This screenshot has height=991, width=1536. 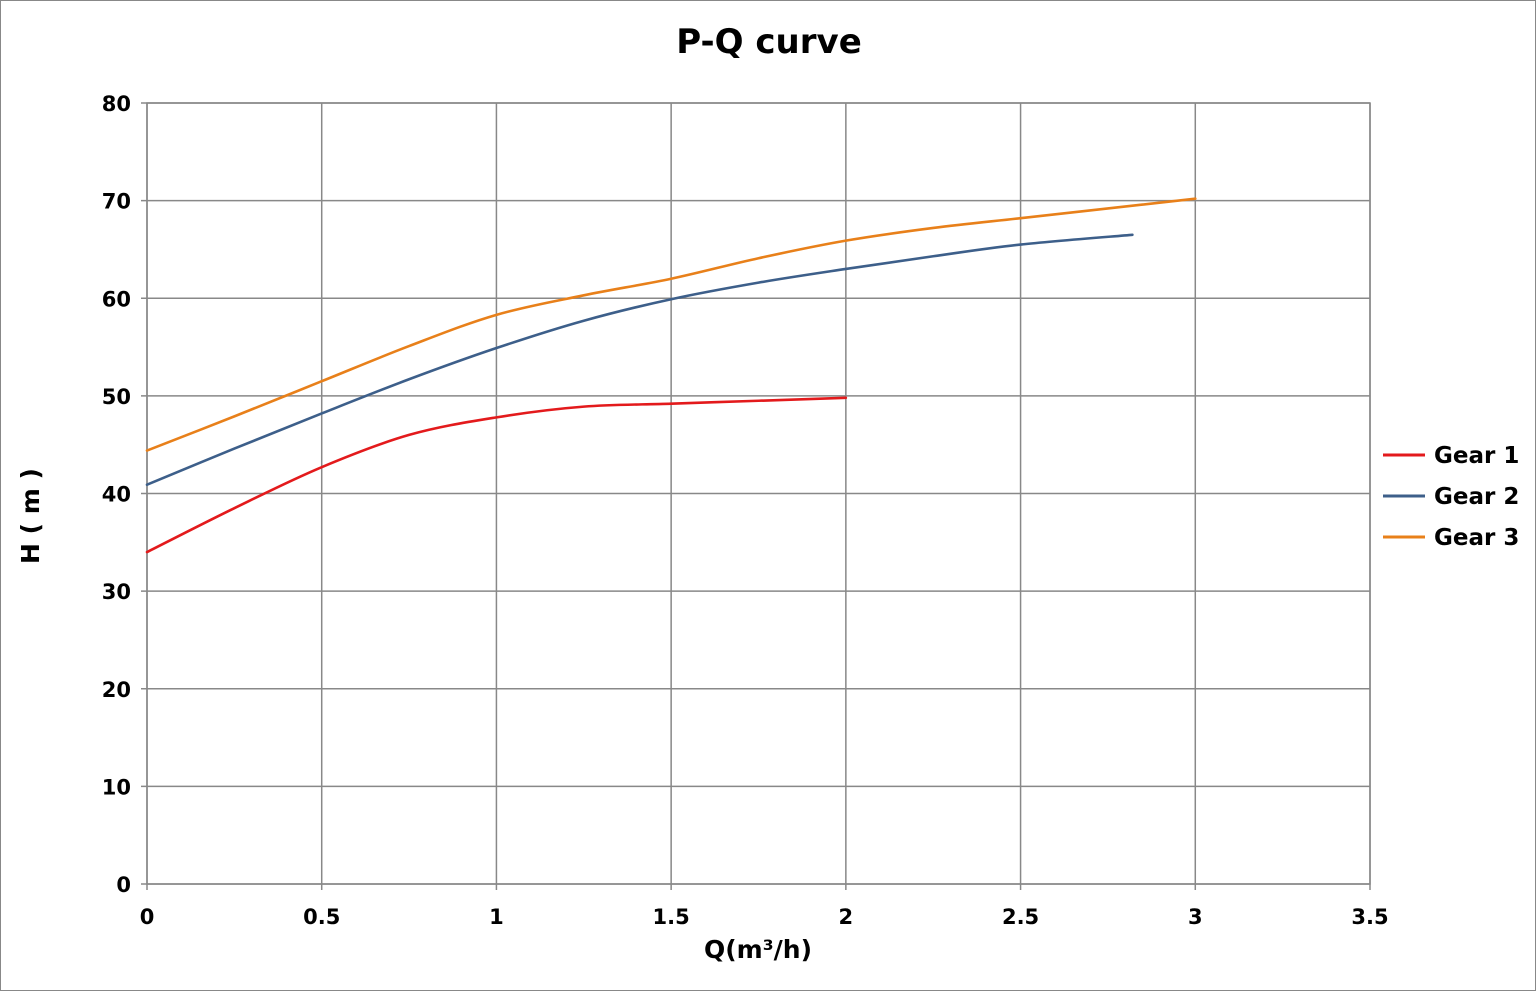 What do you see at coordinates (758, 949) in the screenshot?
I see `x-axis-label: Q(m³/h)` at bounding box center [758, 949].